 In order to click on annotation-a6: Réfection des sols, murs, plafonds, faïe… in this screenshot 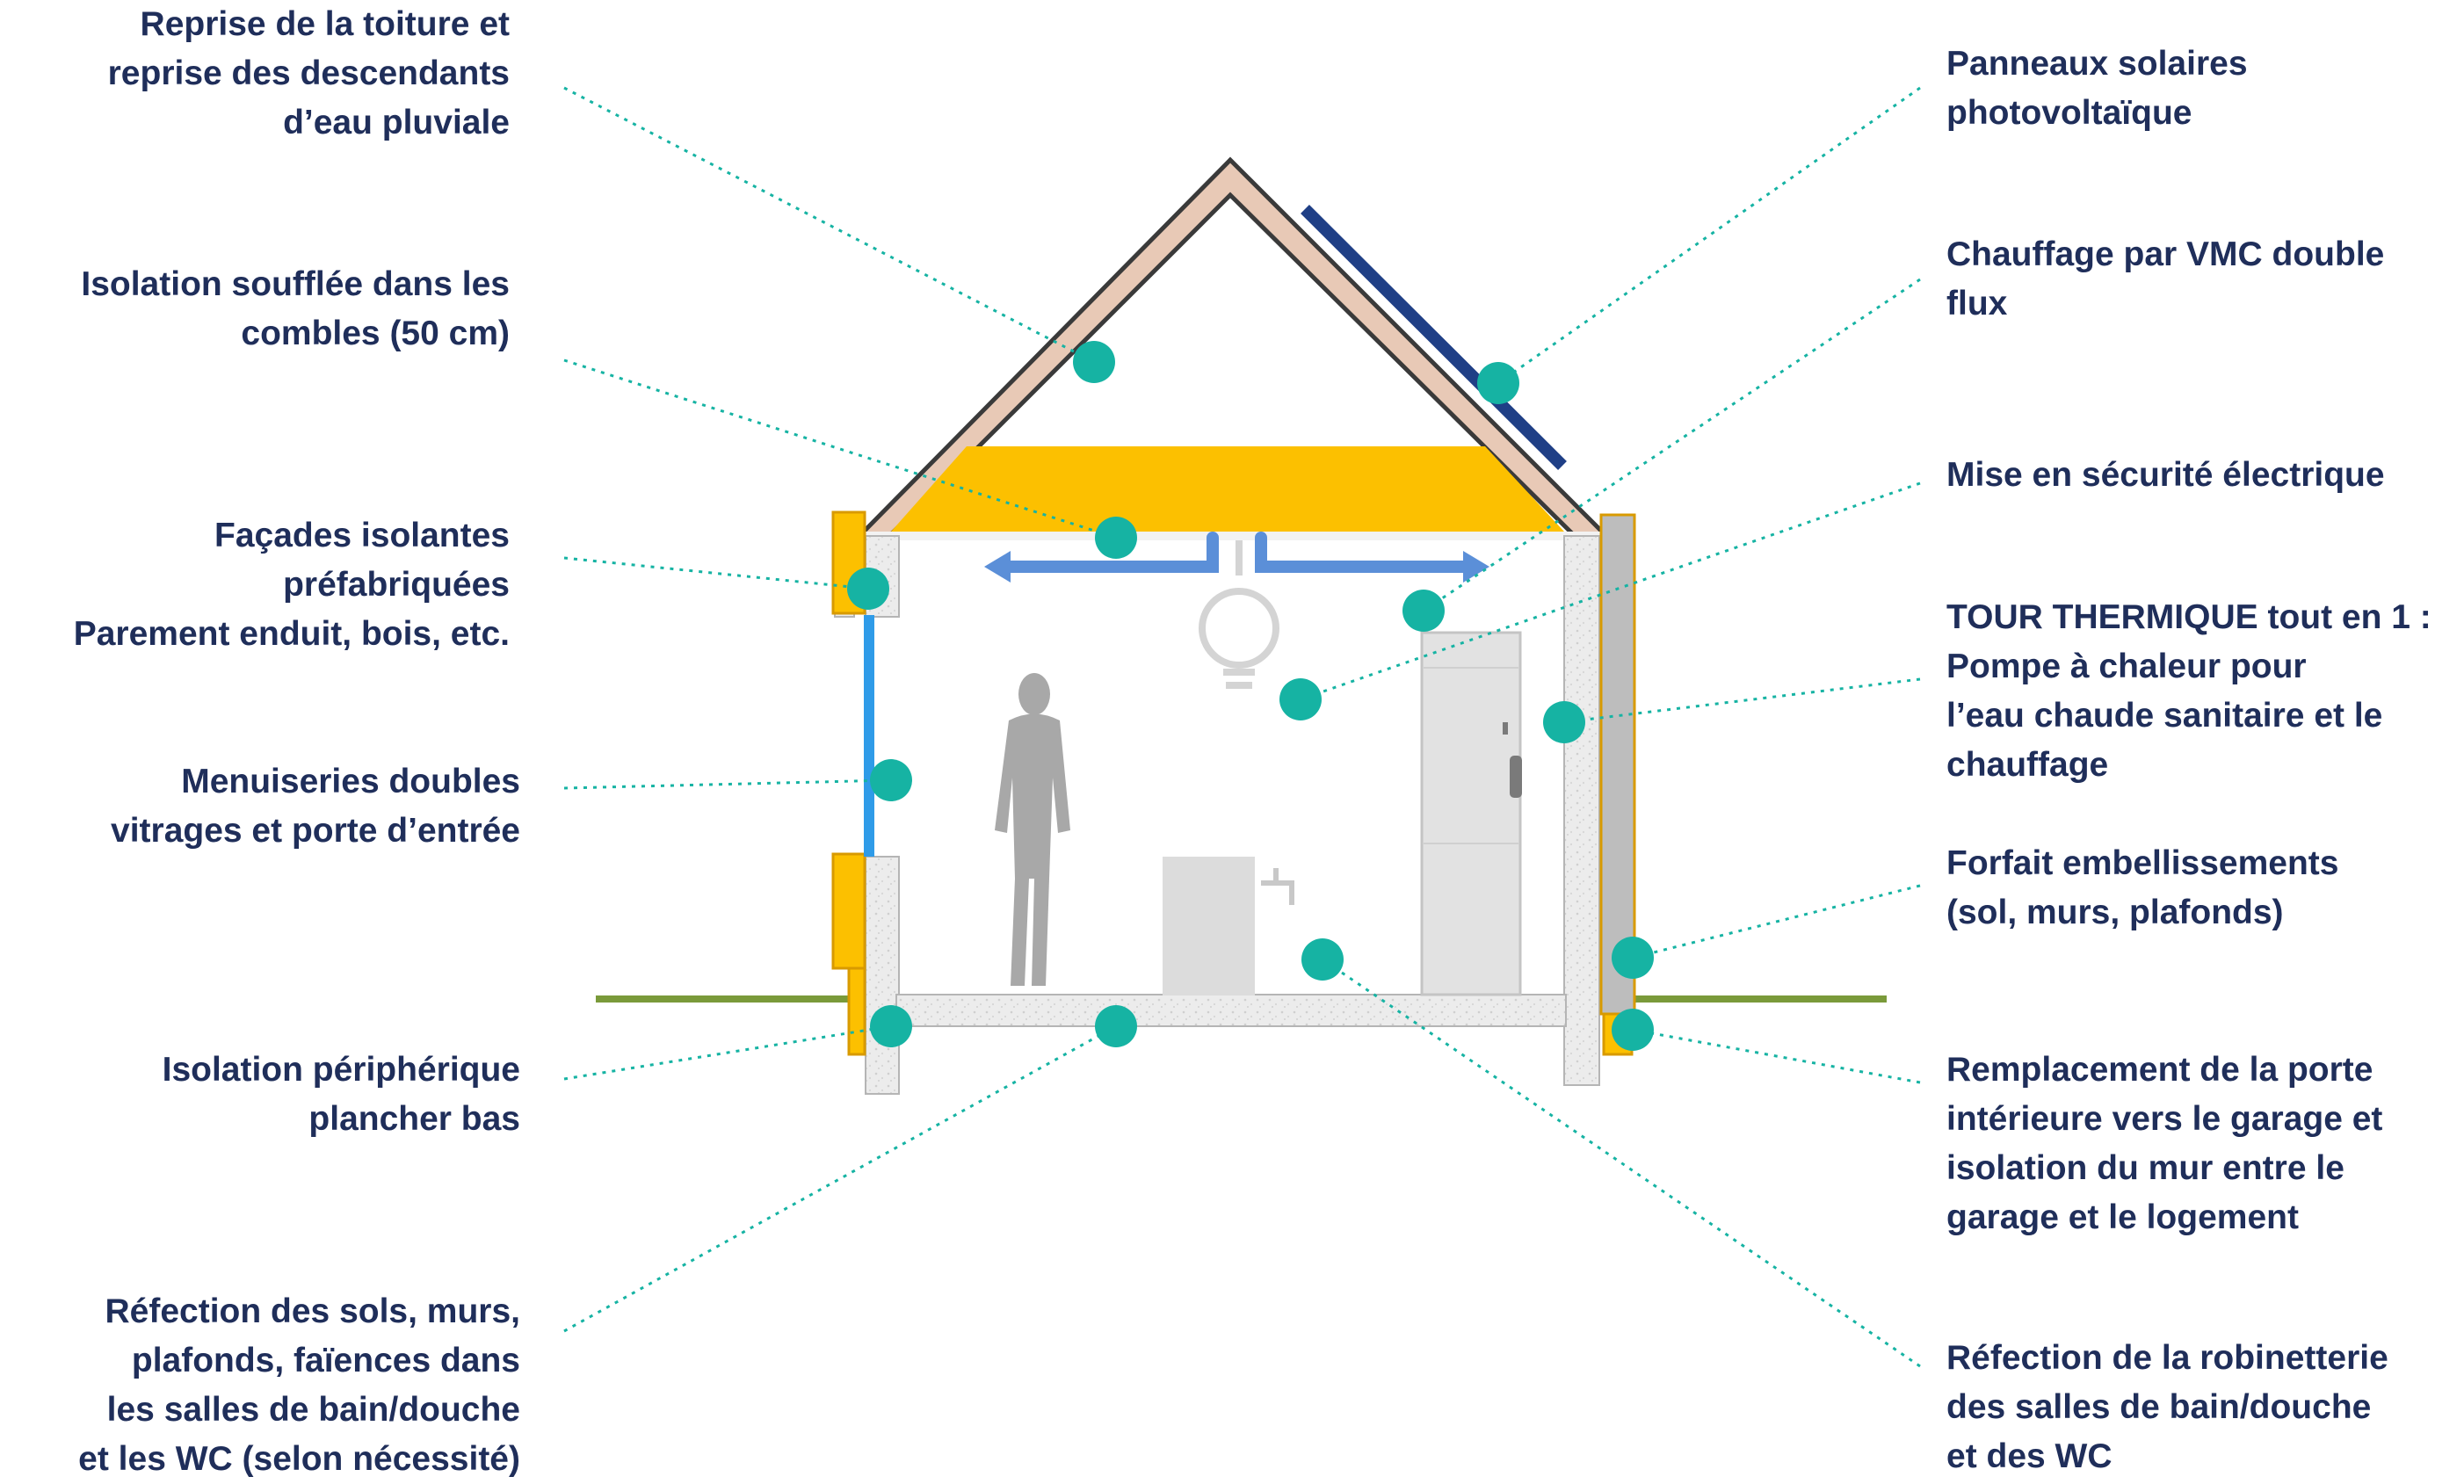, I will do `click(299, 1385)`.